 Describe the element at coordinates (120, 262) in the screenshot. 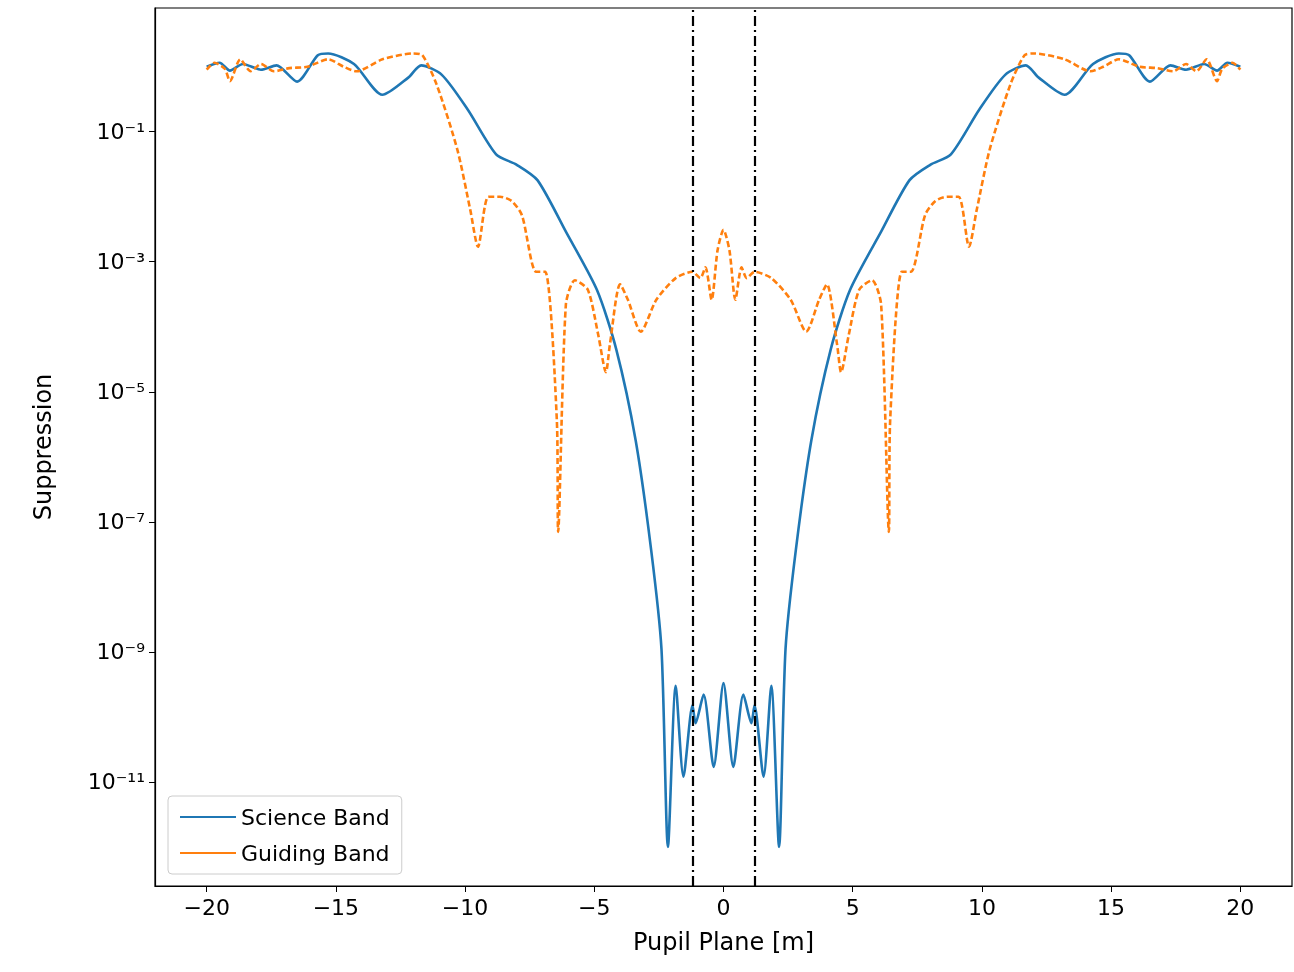

I see `y-tick-label: 10⁻³` at that location.